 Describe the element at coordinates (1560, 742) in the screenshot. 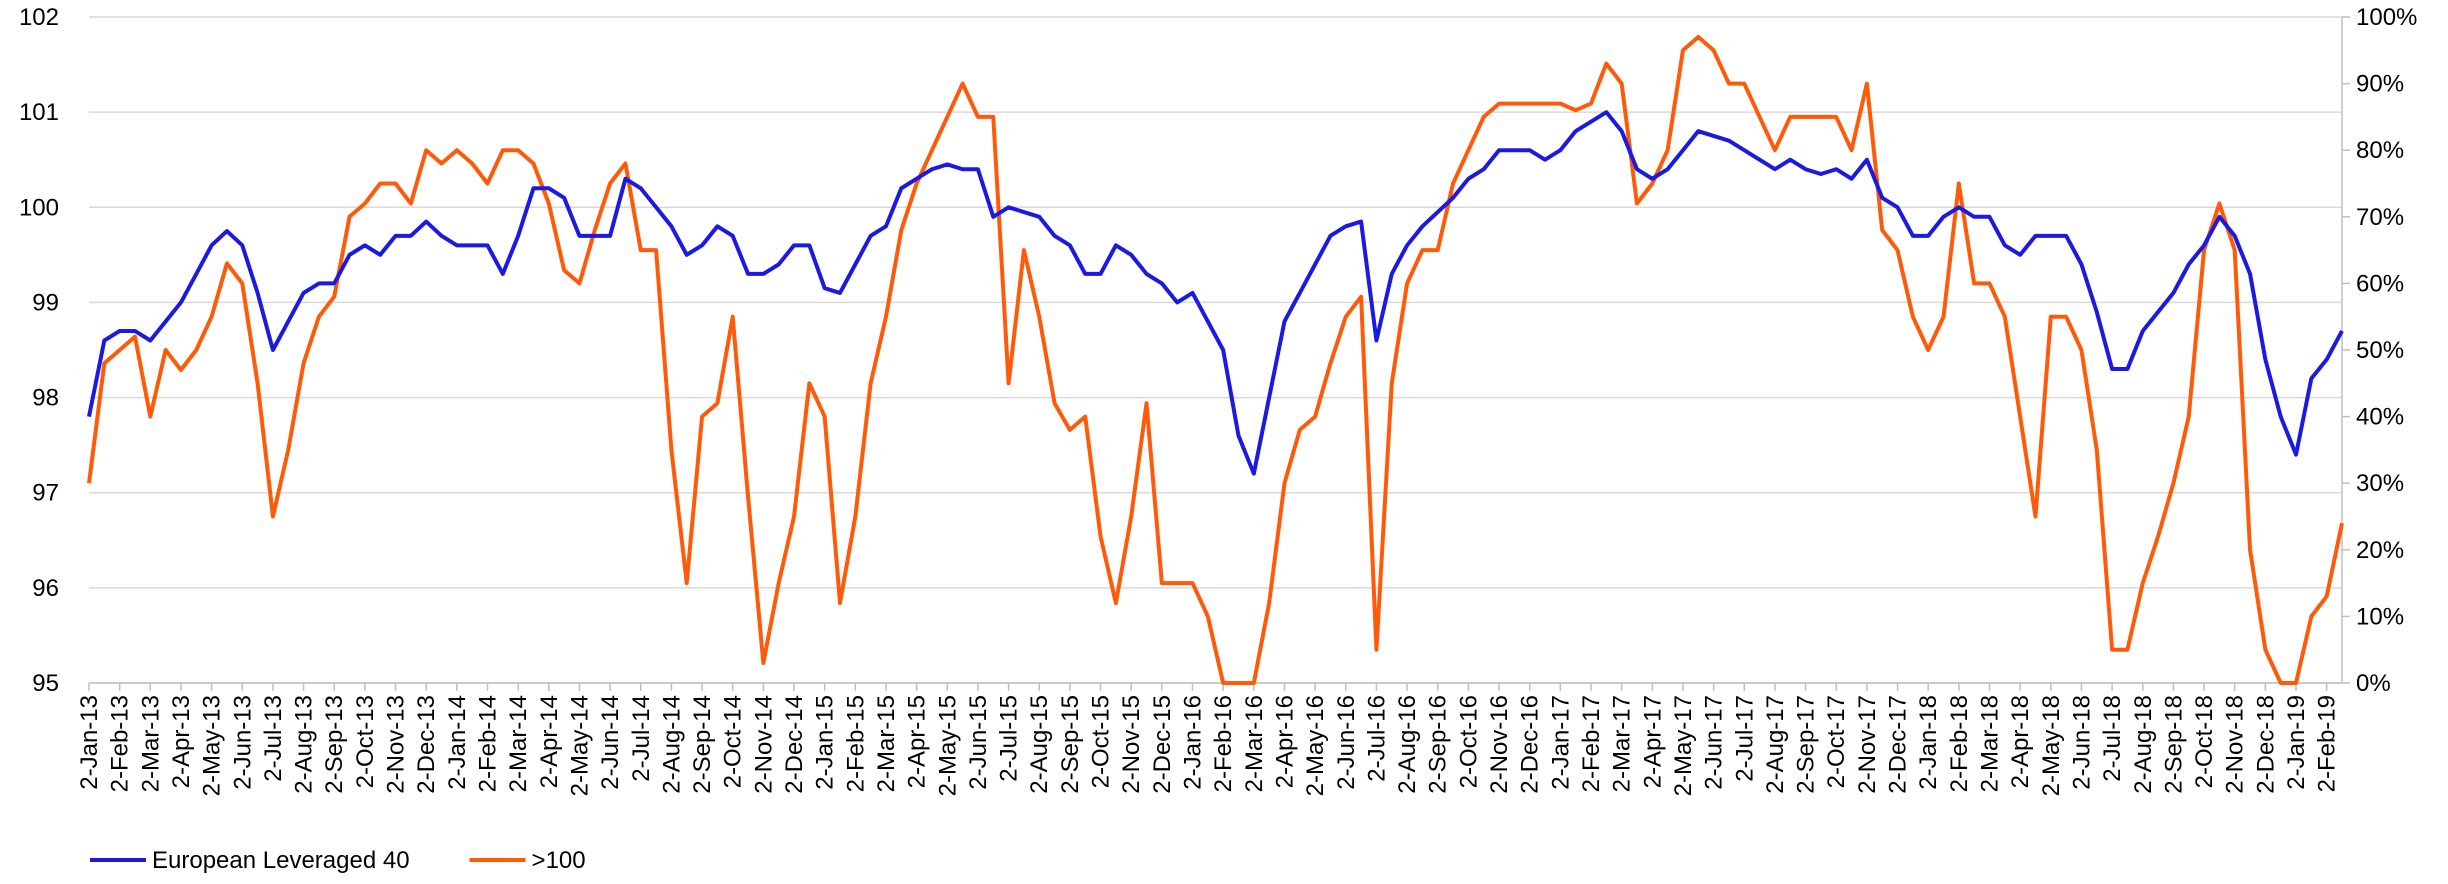

I see `x-tick-label: 2-Jan-17` at that location.